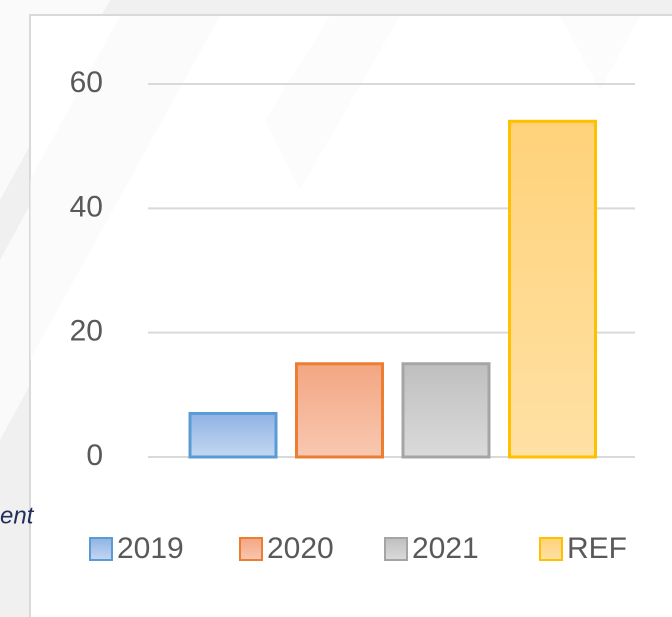 This screenshot has width=672, height=617. I want to click on y-tick-label: 0, so click(94, 455).